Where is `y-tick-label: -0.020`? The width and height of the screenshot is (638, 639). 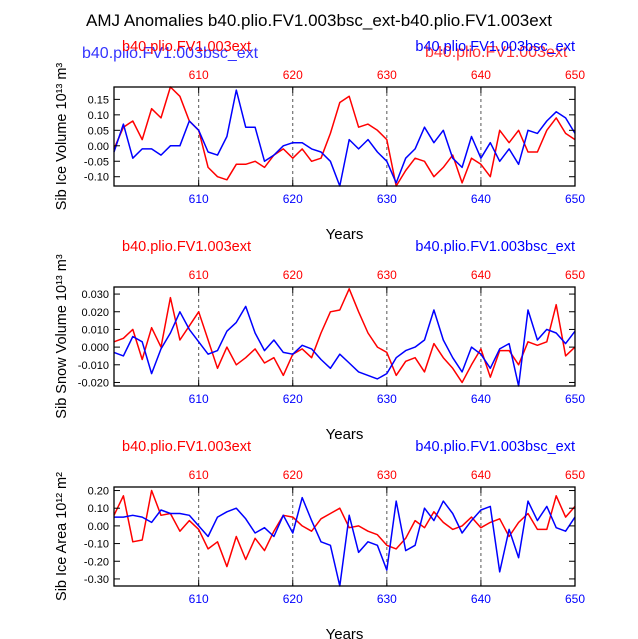 y-tick-label: -0.020 is located at coordinates (93, 383).